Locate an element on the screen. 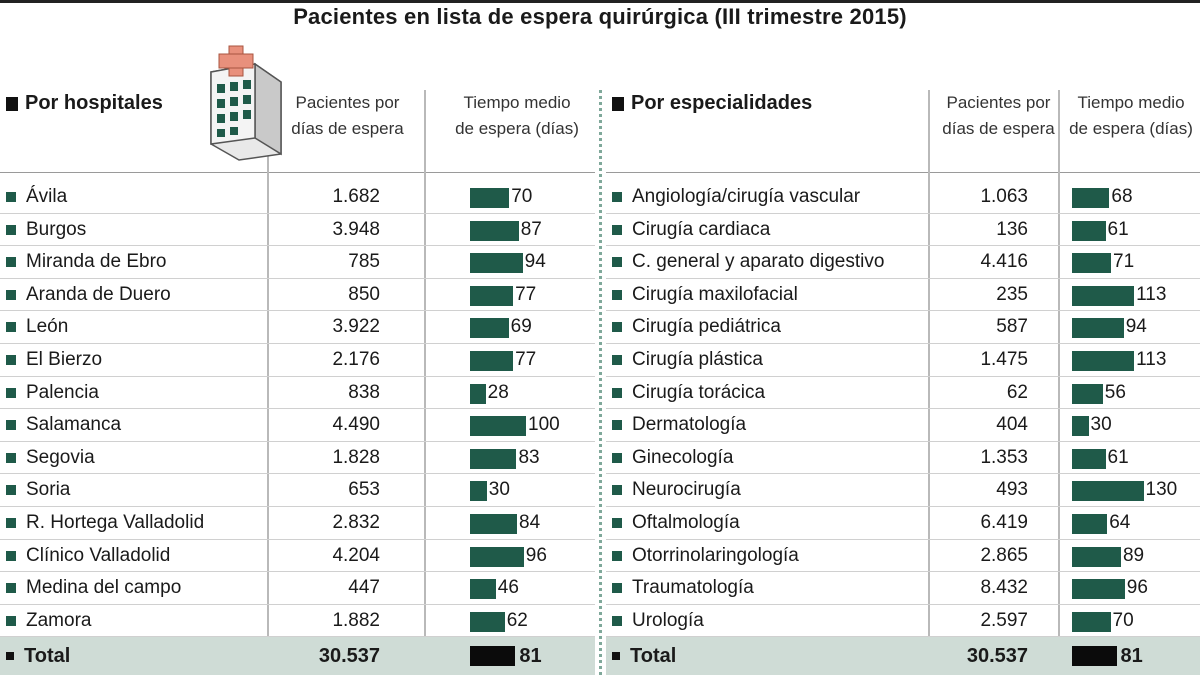 The image size is (1200, 675). wait-value: 61 is located at coordinates (1118, 457).